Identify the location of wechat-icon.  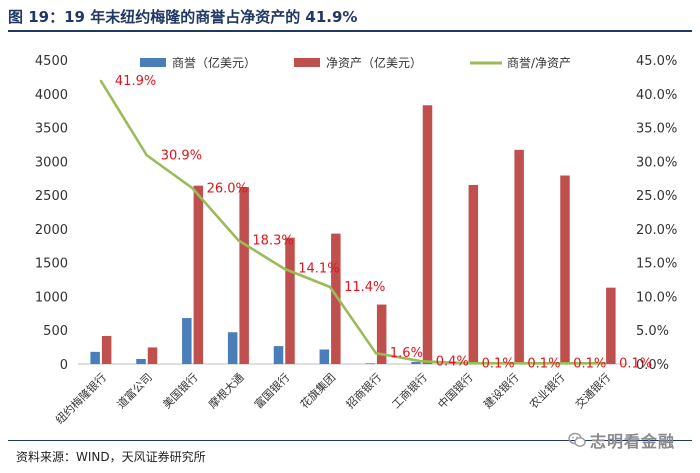
(577, 439).